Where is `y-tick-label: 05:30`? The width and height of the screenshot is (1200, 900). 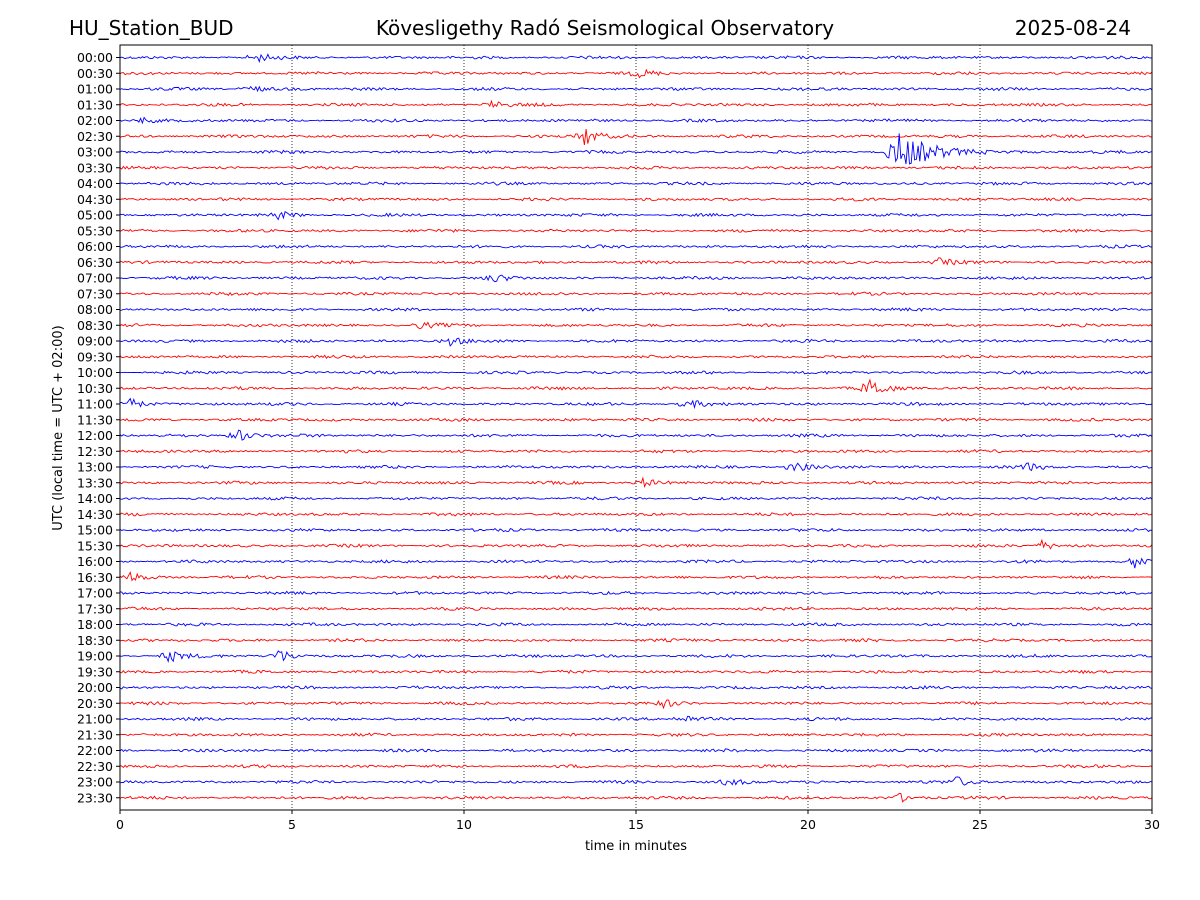
y-tick-label: 05:30 is located at coordinates (95, 230).